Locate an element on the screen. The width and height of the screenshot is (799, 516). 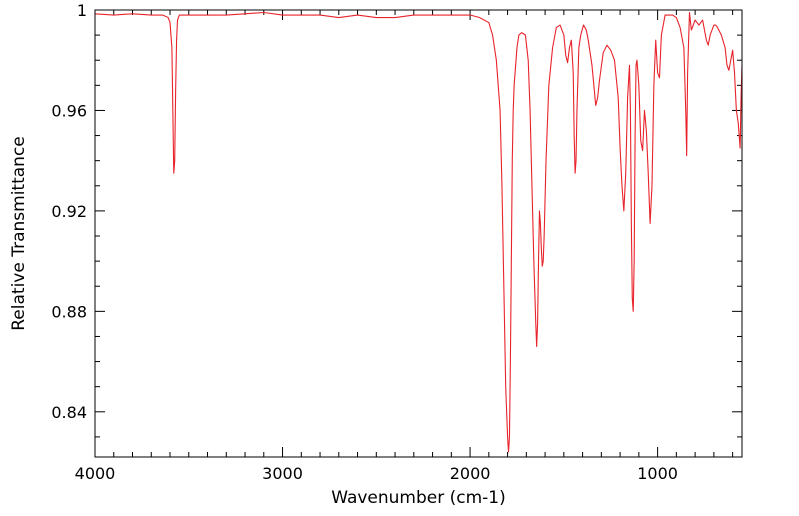
x-tick-label: 4000 is located at coordinates (95, 473).